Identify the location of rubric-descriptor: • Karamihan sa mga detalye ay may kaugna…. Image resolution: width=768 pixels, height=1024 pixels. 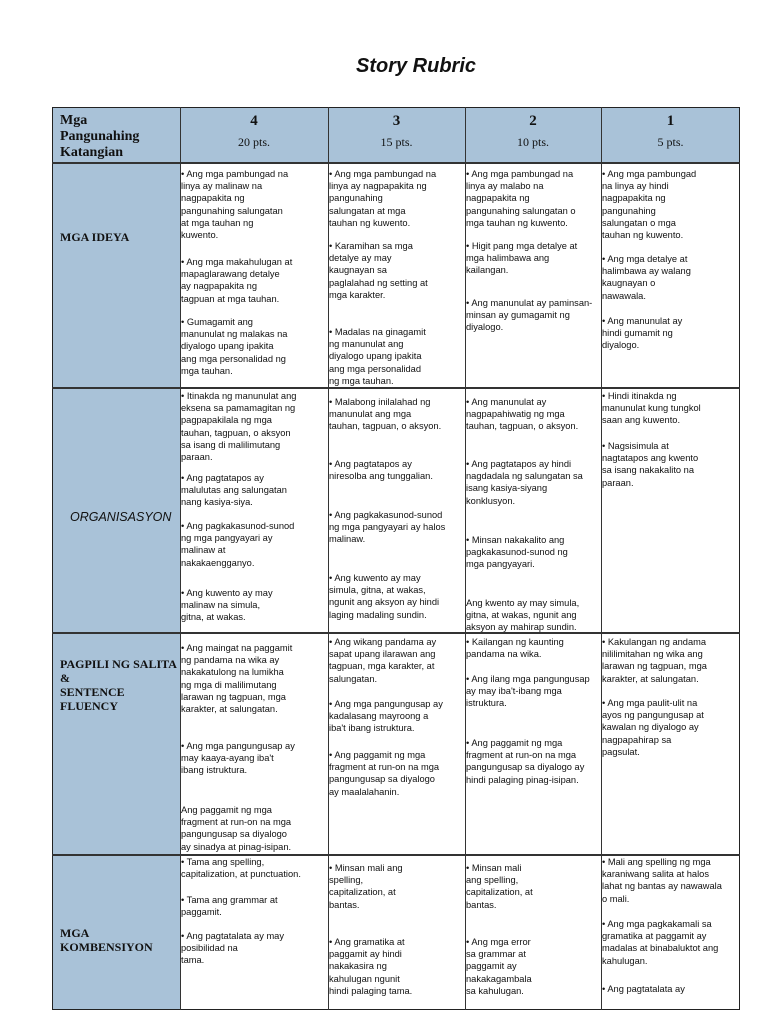
(378, 270).